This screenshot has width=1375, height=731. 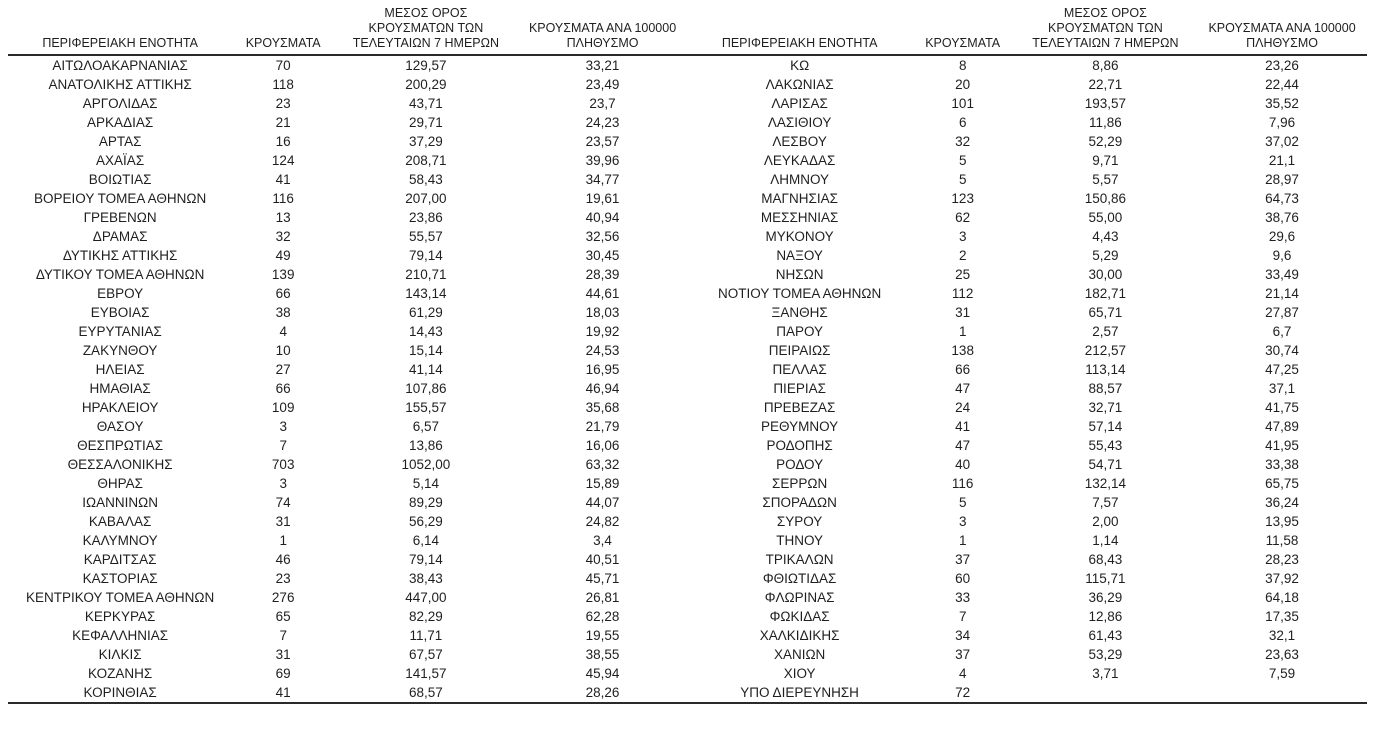 I want to click on region-cell: ΒΟΙΩΤΙΑΣ, so click(x=120, y=179).